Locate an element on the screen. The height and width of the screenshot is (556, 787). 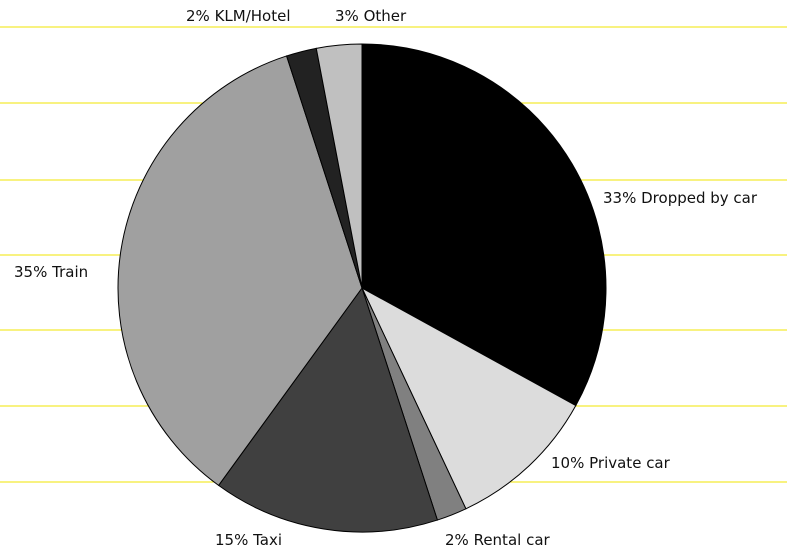
slice-label: 2% Rental car is located at coordinates (498, 540).